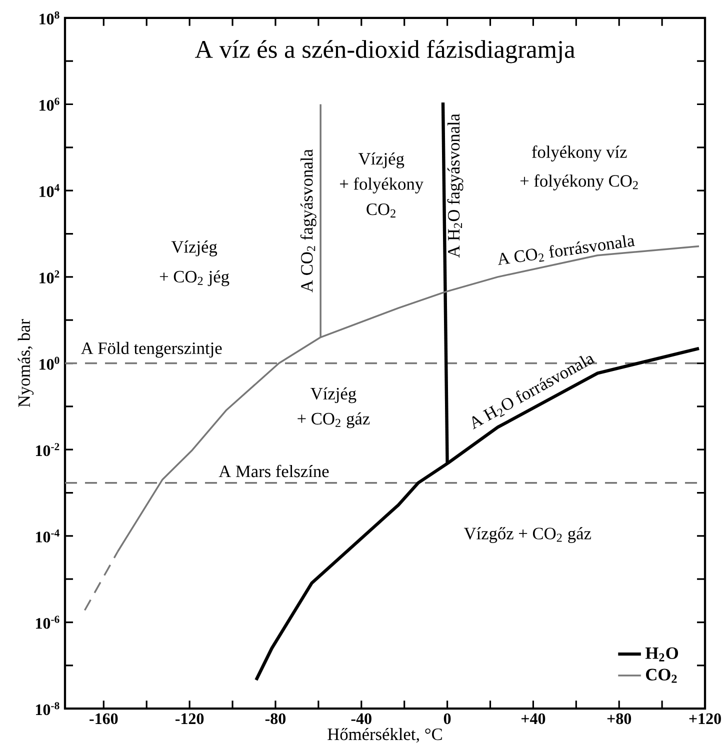 The image size is (723, 755). I want to click on y-axis-title: Nyomás, bar, so click(26, 363).